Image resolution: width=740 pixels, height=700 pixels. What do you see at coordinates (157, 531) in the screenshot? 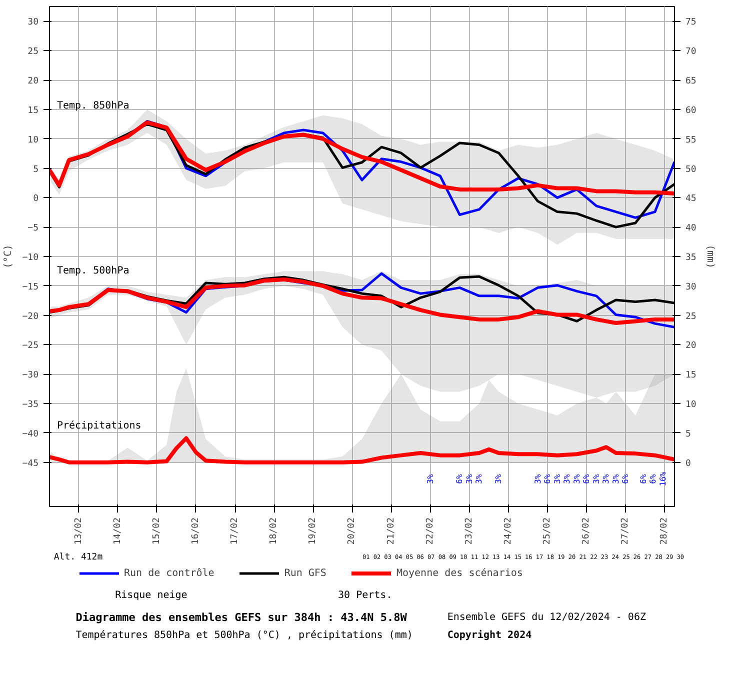
I see `x-tick-label: 15/02` at bounding box center [157, 531].